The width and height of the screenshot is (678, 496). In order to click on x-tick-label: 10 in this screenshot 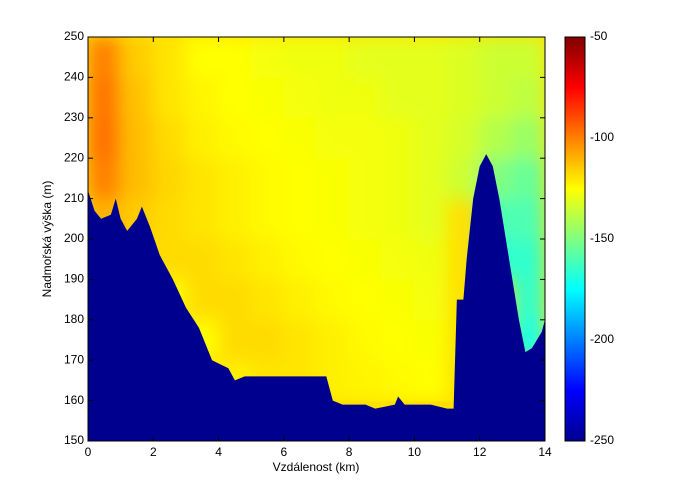, I will do `click(415, 452)`.